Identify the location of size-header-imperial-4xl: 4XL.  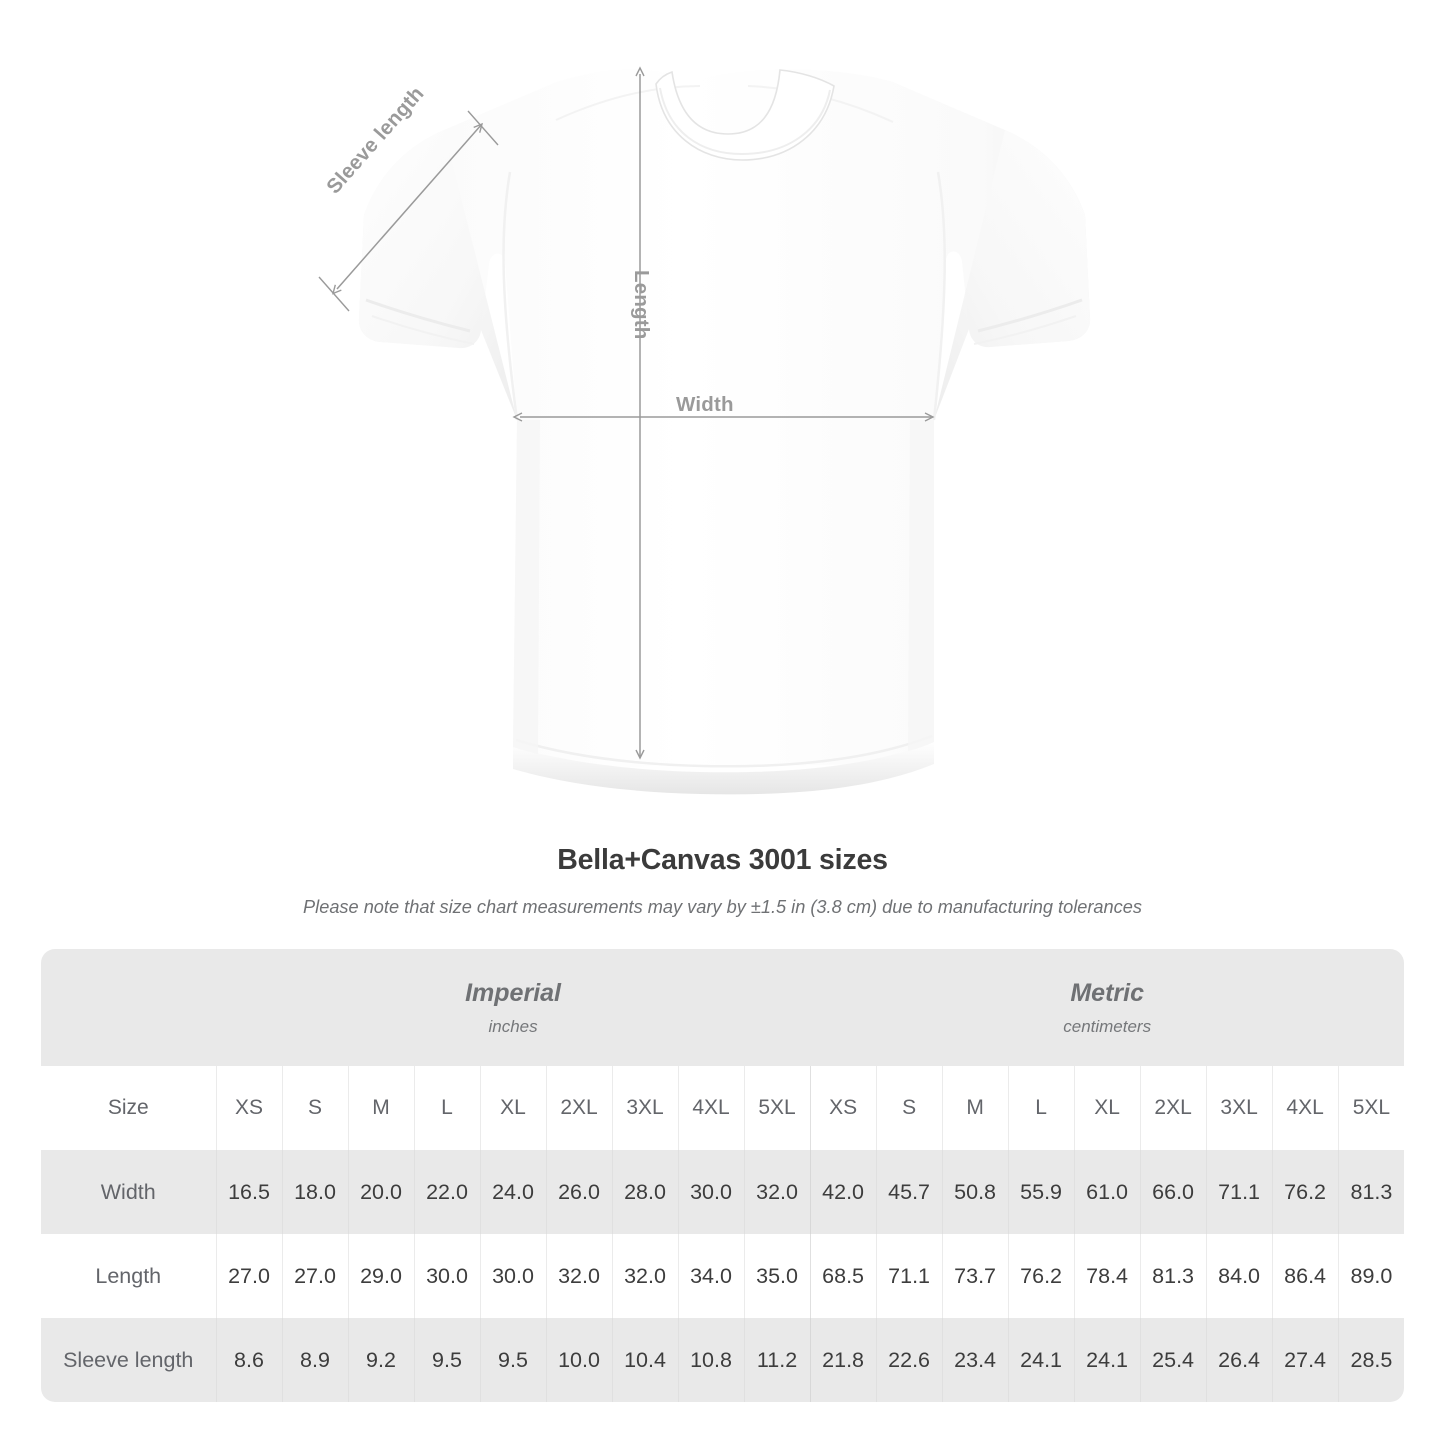
(710, 1108).